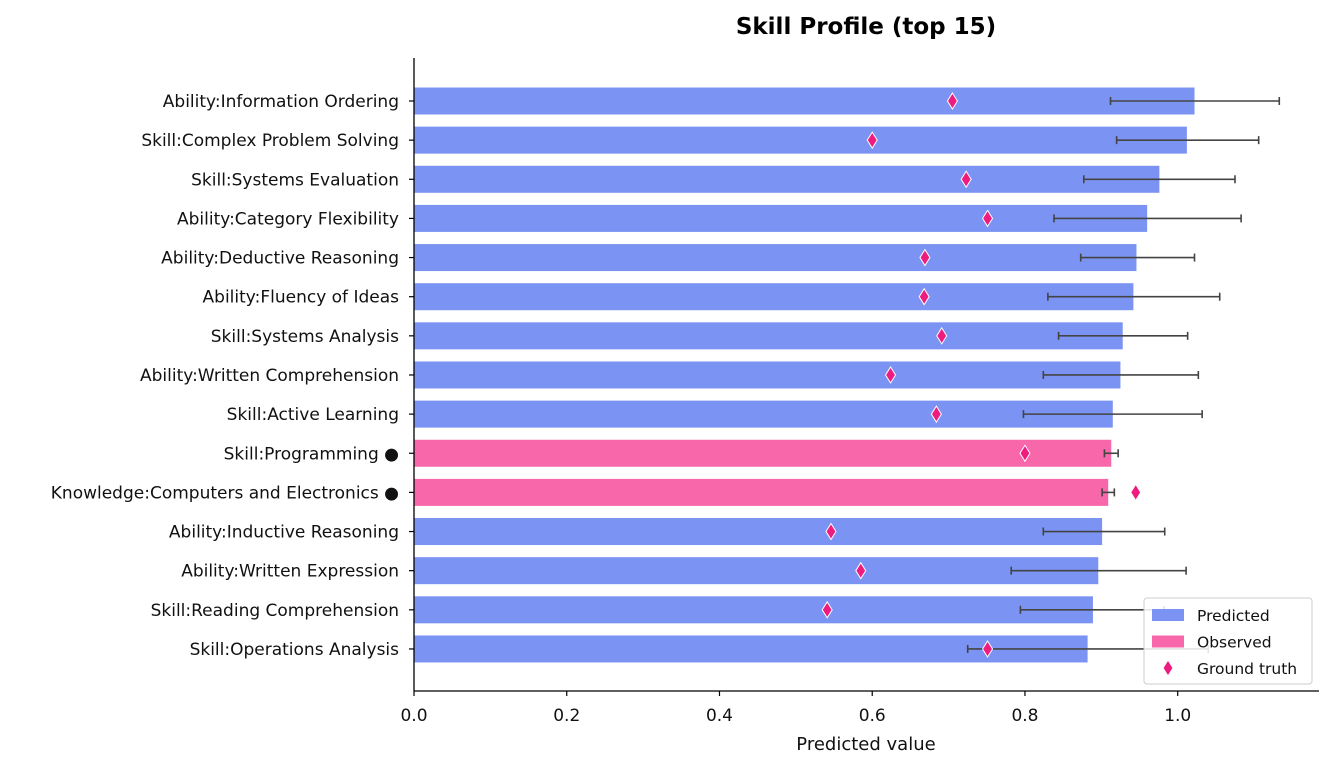 The width and height of the screenshot is (1334, 769). Describe the element at coordinates (566, 716) in the screenshot. I see `x-tick-label: 0.2` at that location.